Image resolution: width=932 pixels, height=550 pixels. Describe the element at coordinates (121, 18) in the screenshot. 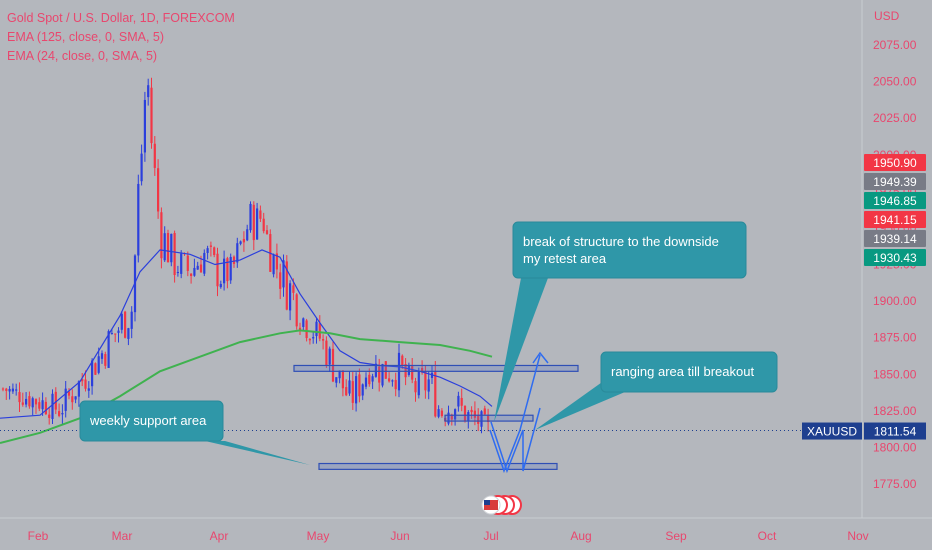

I see `legend-title: Gold Spot / U.S. Dollar, 1D, FOREXCOM` at that location.